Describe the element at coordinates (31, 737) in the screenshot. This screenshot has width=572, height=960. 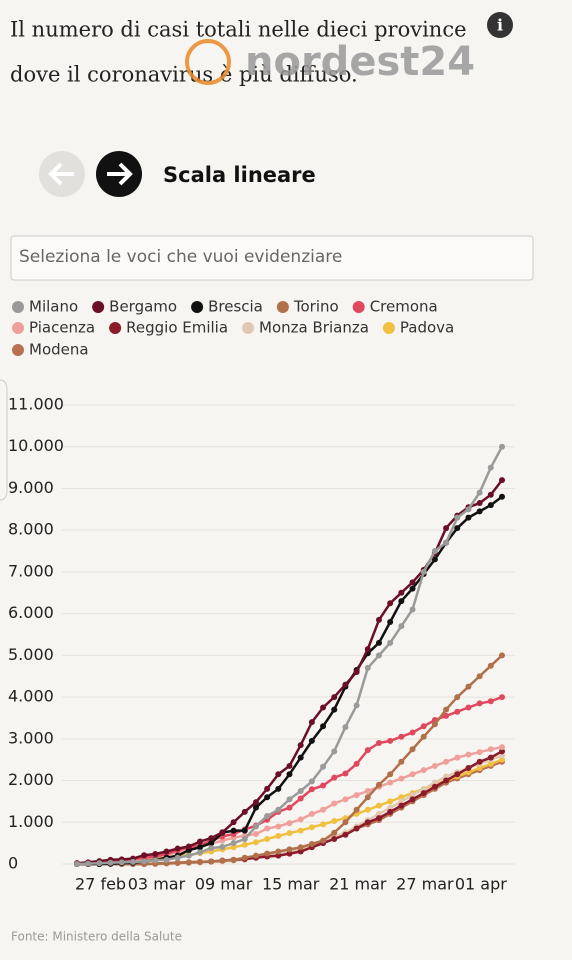
I see `y-tick-label: 3.000` at that location.